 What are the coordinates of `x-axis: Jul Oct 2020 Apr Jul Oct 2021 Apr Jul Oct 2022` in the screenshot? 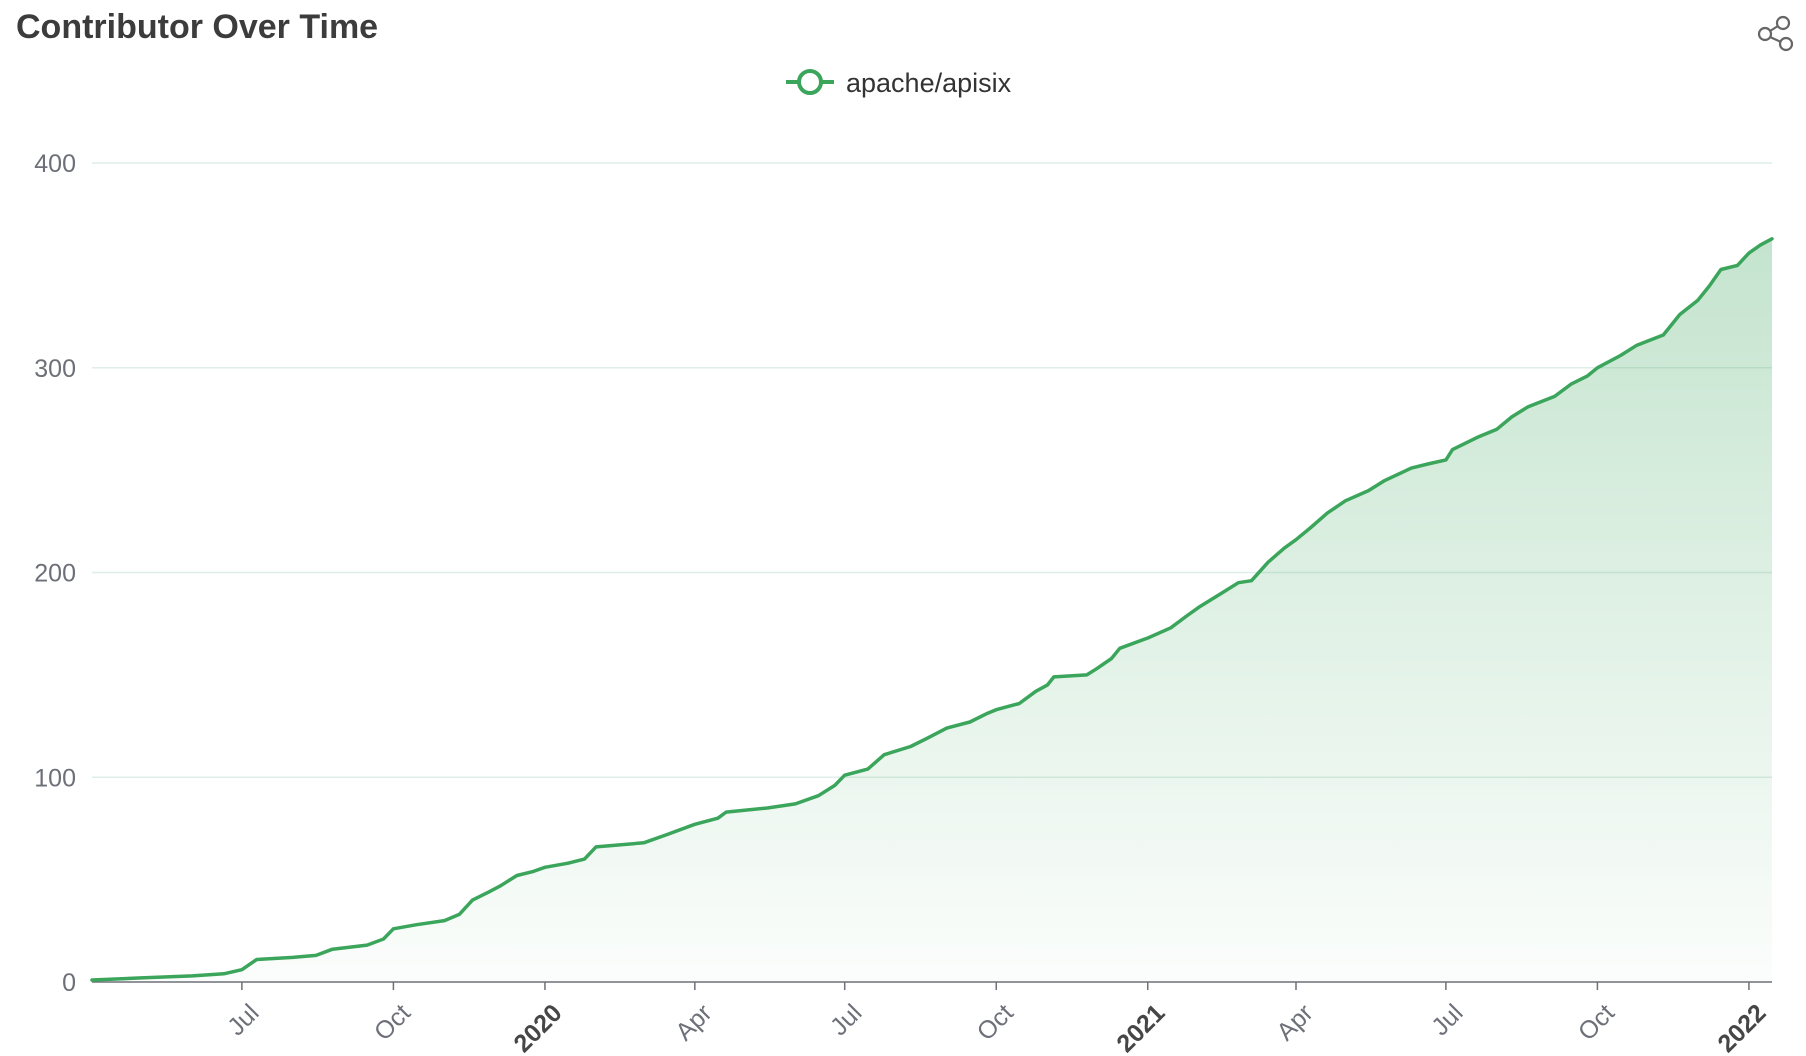 It's located at (932, 1018).